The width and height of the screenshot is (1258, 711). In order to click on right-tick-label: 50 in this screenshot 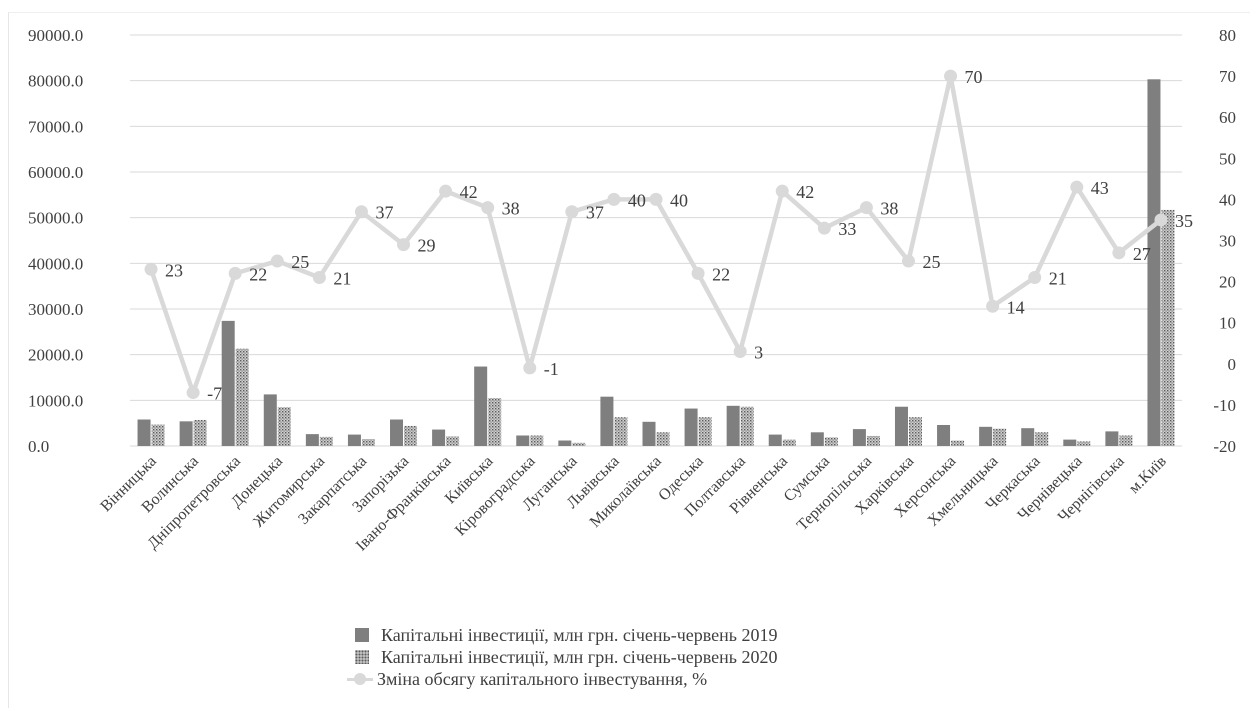, I will do `click(1227, 158)`.